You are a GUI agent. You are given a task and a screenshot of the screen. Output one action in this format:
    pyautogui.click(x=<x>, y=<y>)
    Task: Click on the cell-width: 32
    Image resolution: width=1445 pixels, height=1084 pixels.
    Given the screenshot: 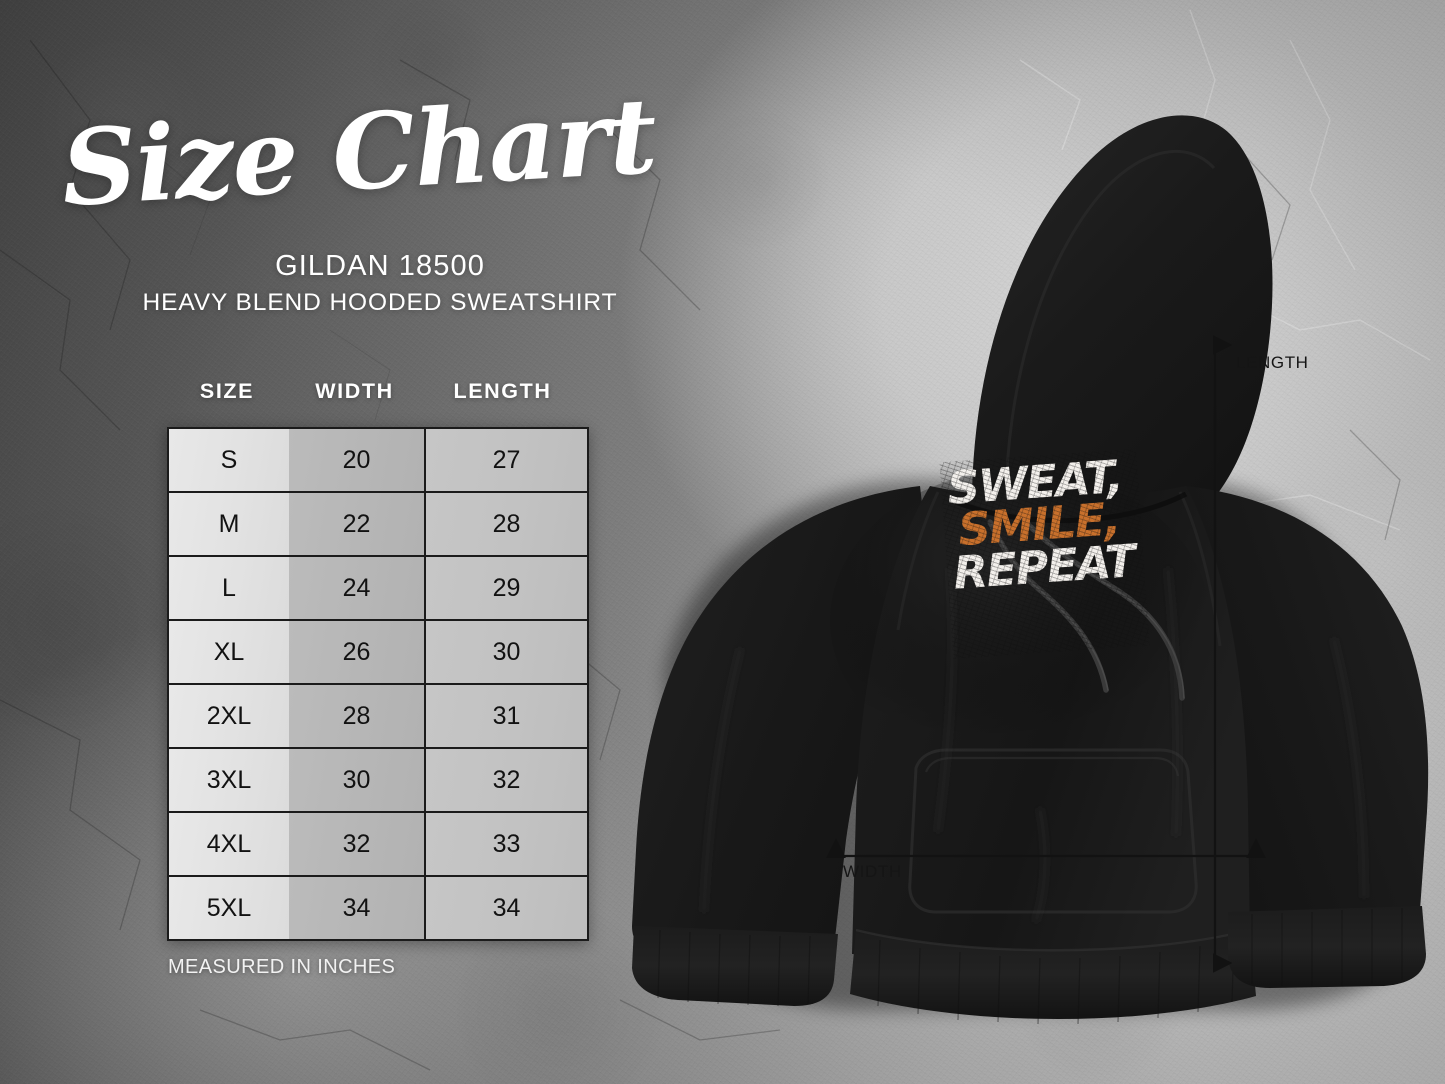 What is the action you would take?
    pyautogui.click(x=357, y=844)
    